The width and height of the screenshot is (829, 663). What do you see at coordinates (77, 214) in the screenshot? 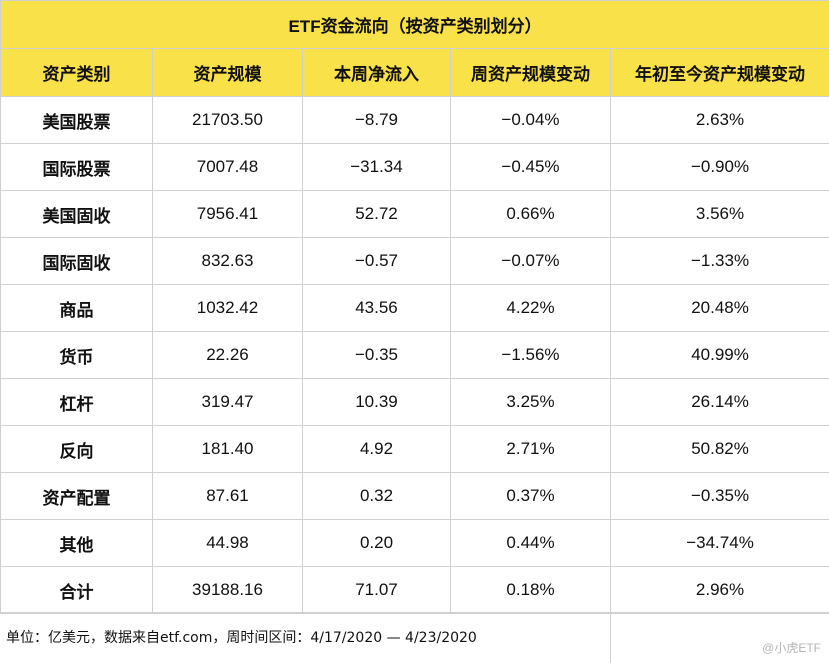
I see `cell-category: 美国固收` at bounding box center [77, 214].